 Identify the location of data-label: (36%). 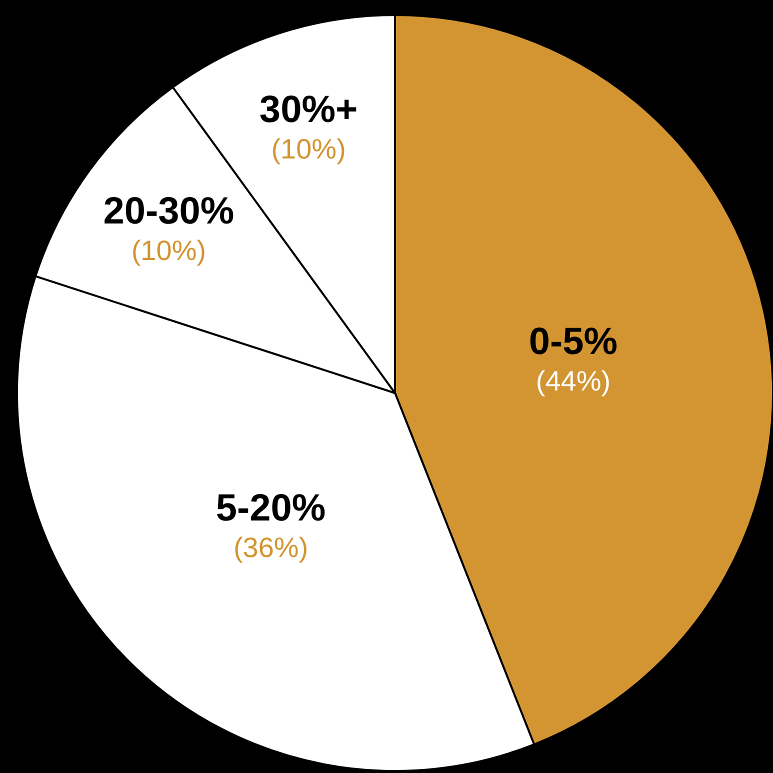
(270, 547).